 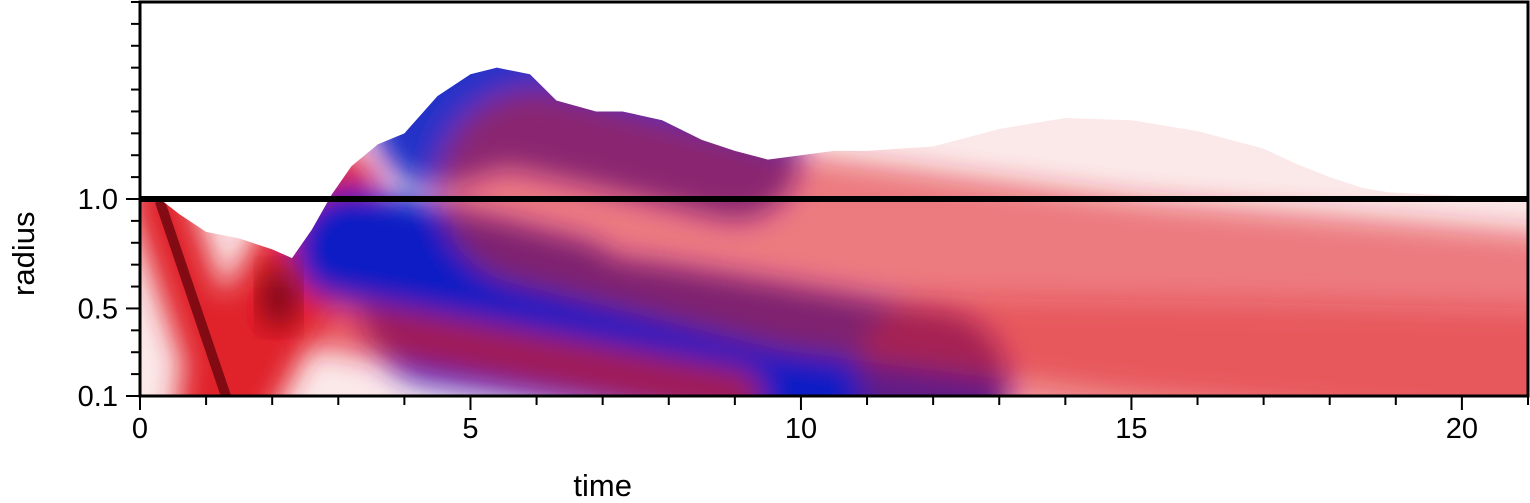 I want to click on y-tick-label: 0.1, so click(x=98, y=397).